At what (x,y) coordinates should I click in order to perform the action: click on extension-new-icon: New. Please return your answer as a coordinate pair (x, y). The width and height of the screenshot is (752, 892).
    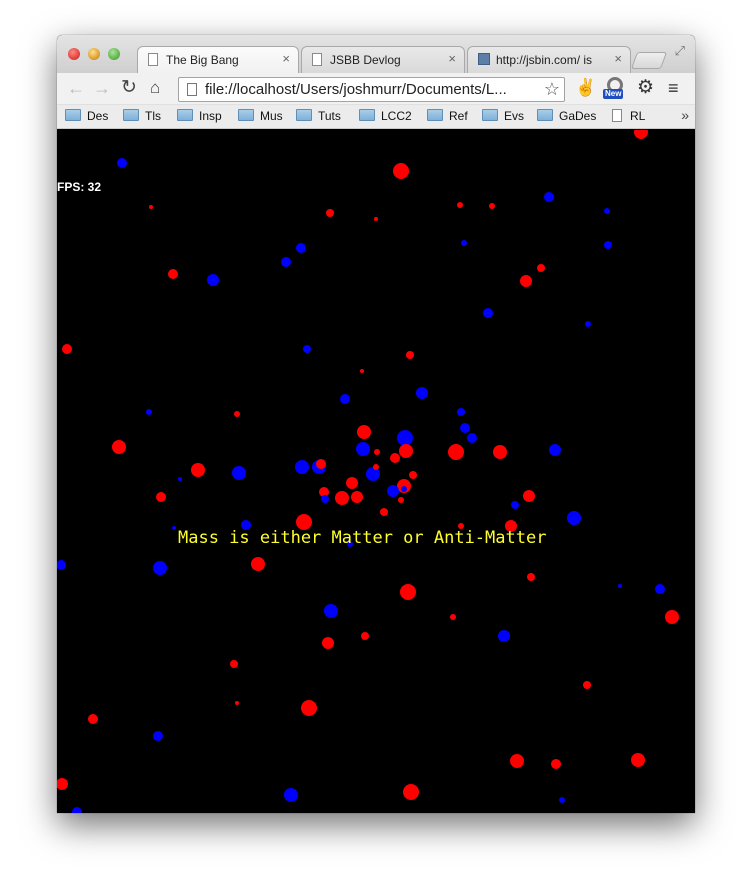
    Looking at the image, I should click on (615, 89).